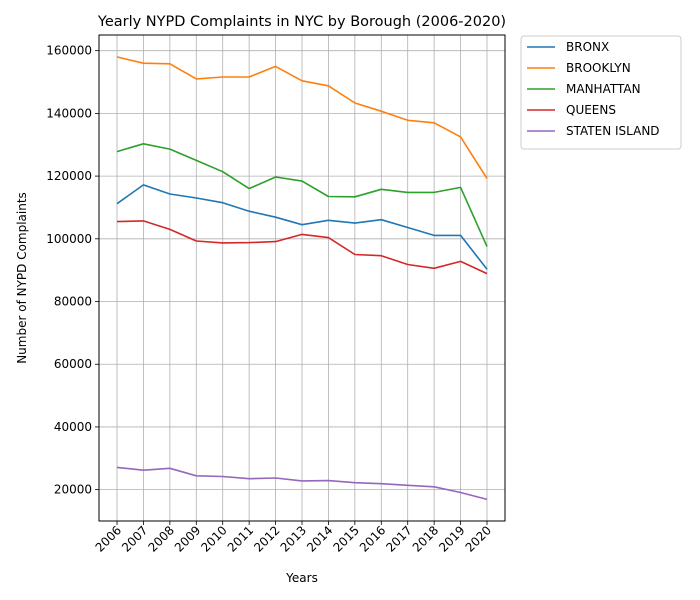 The width and height of the screenshot is (700, 600). I want to click on legend-label: STATEN ISLAND, so click(613, 131).